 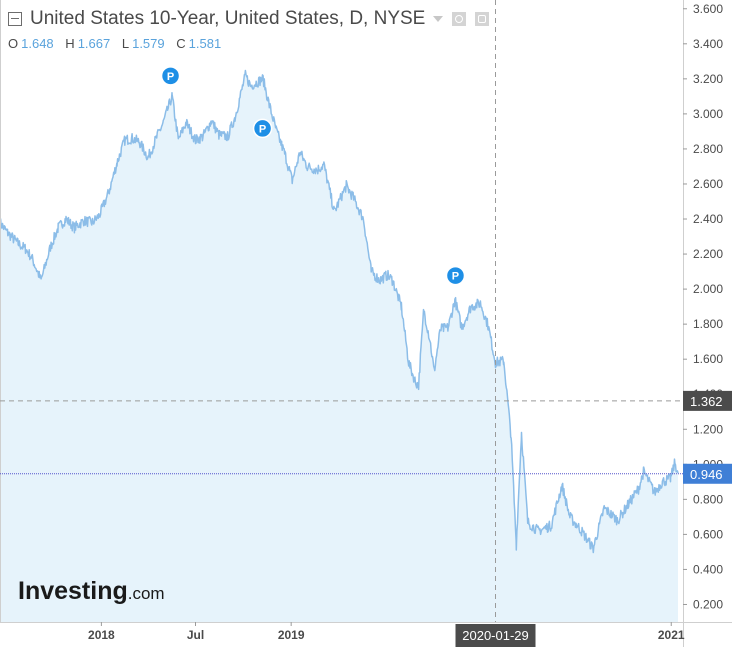 What do you see at coordinates (438, 19) in the screenshot?
I see `chevron-down-icon` at bounding box center [438, 19].